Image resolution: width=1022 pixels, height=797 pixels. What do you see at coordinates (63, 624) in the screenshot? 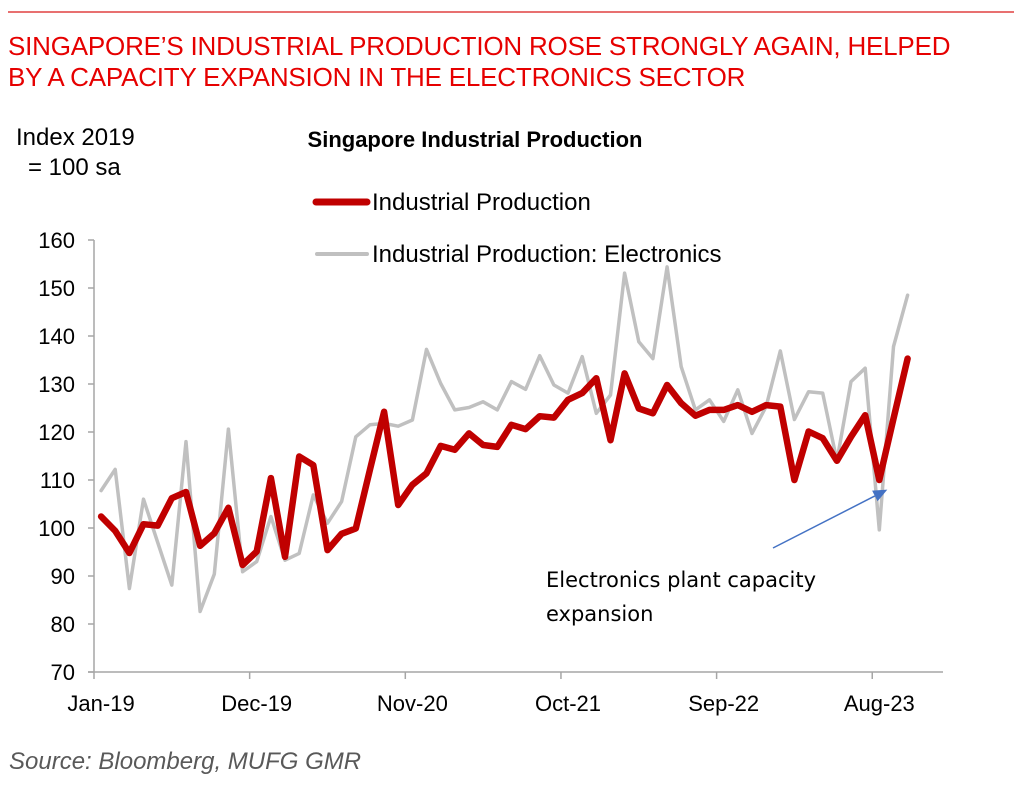
I see `y-tick-label: 80` at bounding box center [63, 624].